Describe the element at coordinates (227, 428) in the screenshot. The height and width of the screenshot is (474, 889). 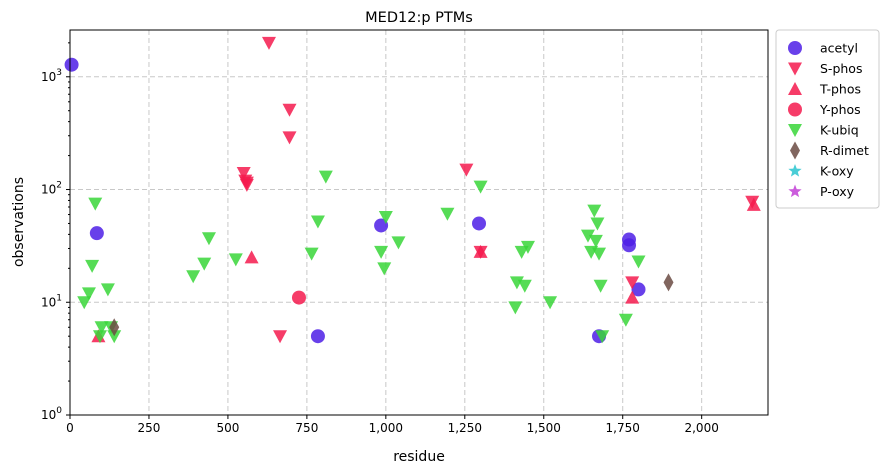
I see `x-tick-label: 500` at that location.